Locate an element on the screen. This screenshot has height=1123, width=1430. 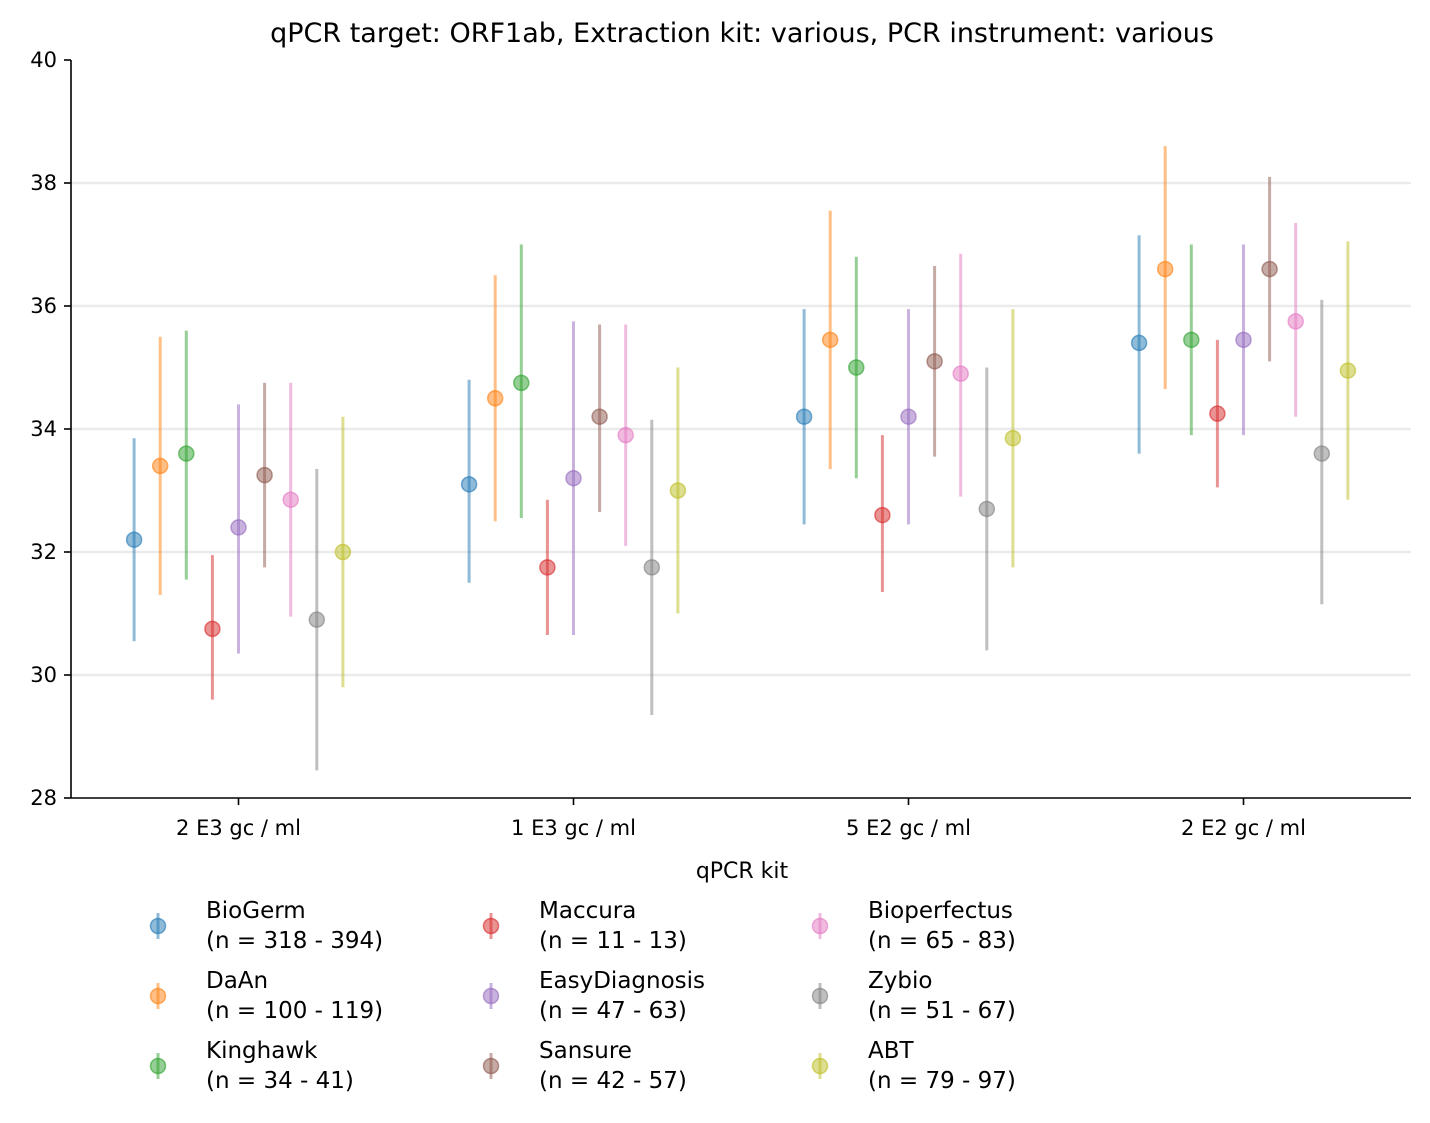
legend-label: BioGerm is located at coordinates (256, 911).